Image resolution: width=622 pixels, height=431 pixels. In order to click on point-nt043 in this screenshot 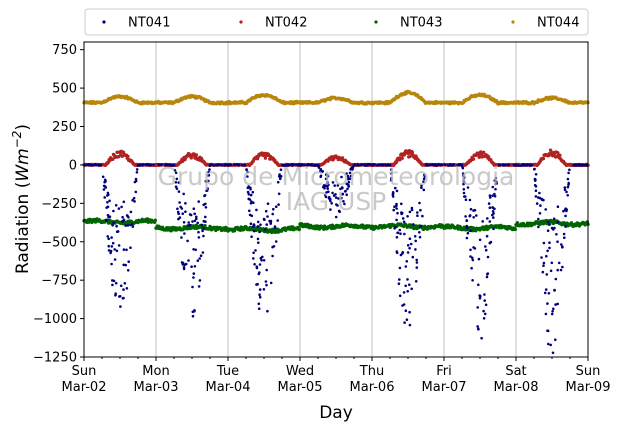, I will do `click(517, 223)`.